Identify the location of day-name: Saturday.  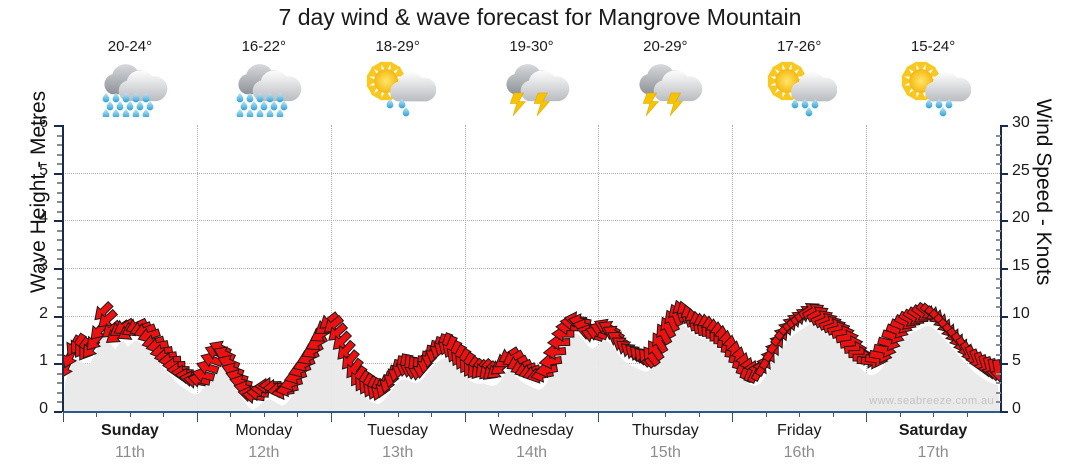
(933, 430).